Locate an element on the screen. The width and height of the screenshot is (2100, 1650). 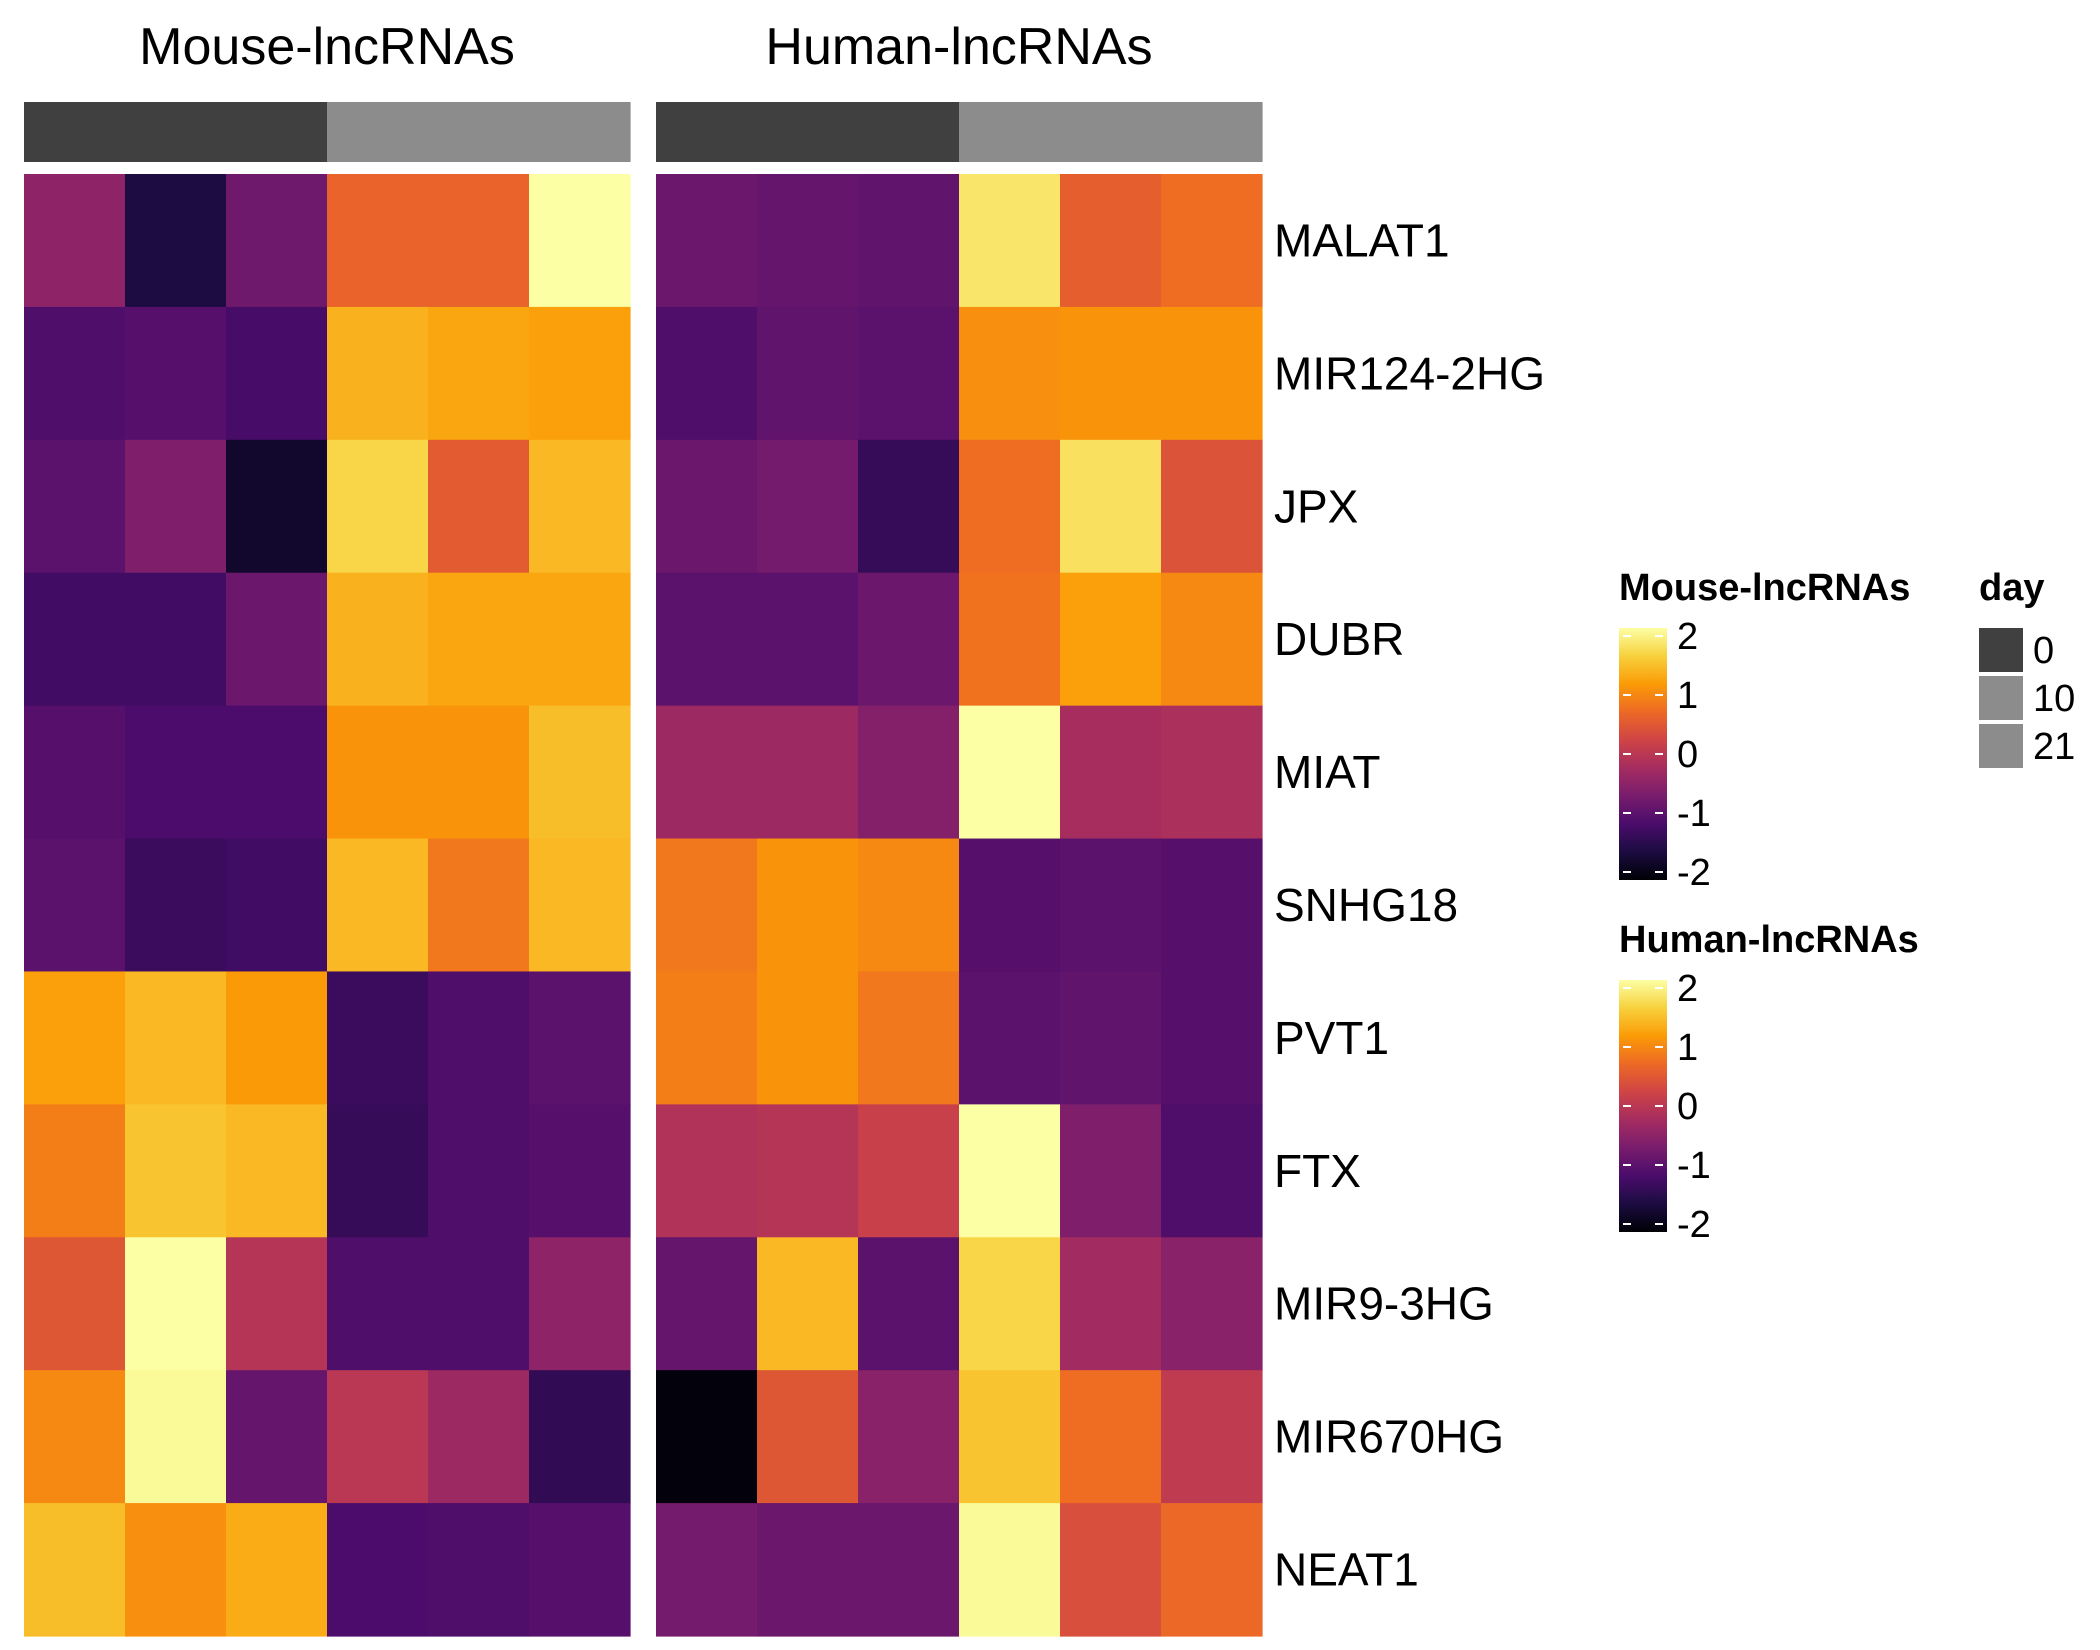
colorbar-legend: Mouse-lncRNAs 2 1 0 -1 -2 is located at coordinates (1764, 730).